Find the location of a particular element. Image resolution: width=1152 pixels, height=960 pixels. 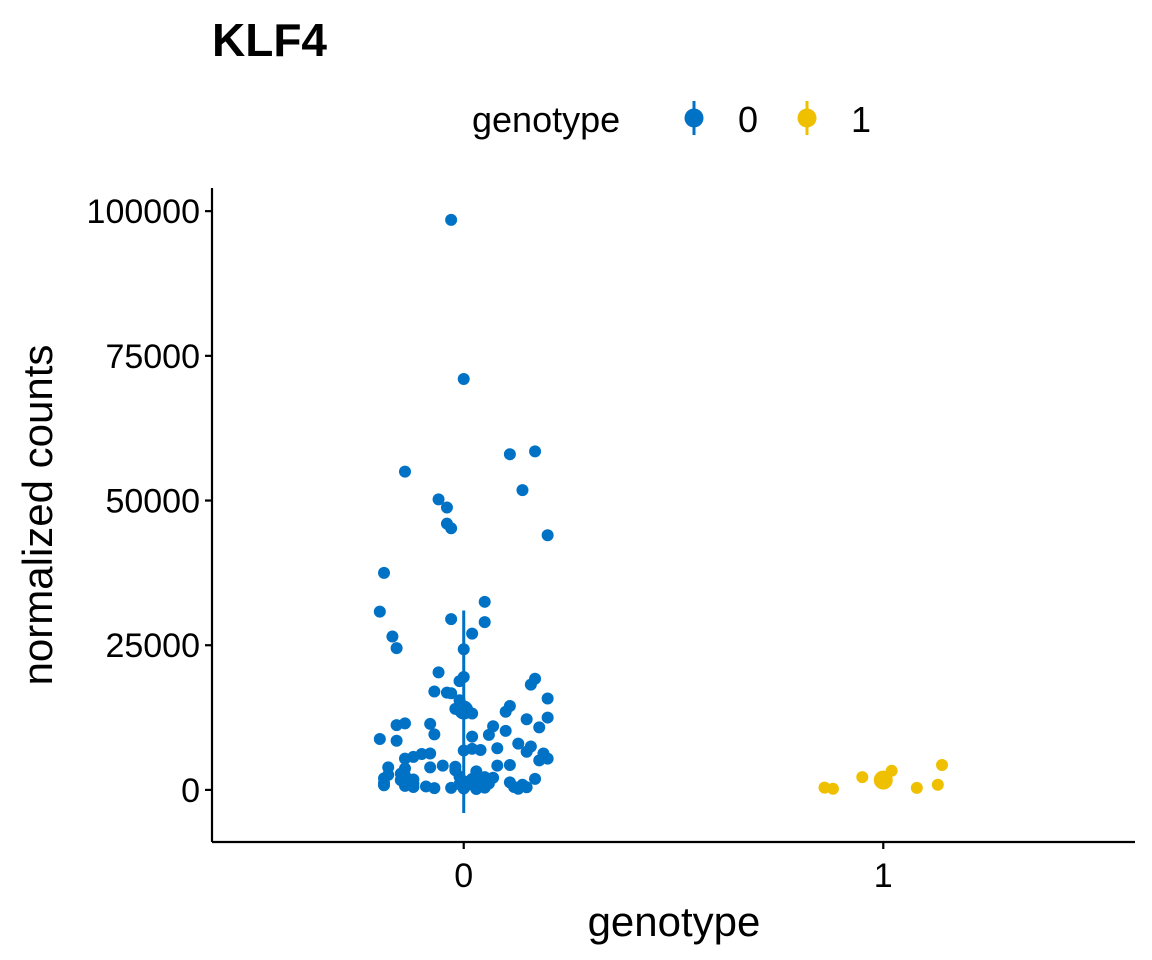

y-tick-label: 0 is located at coordinates (190, 791).